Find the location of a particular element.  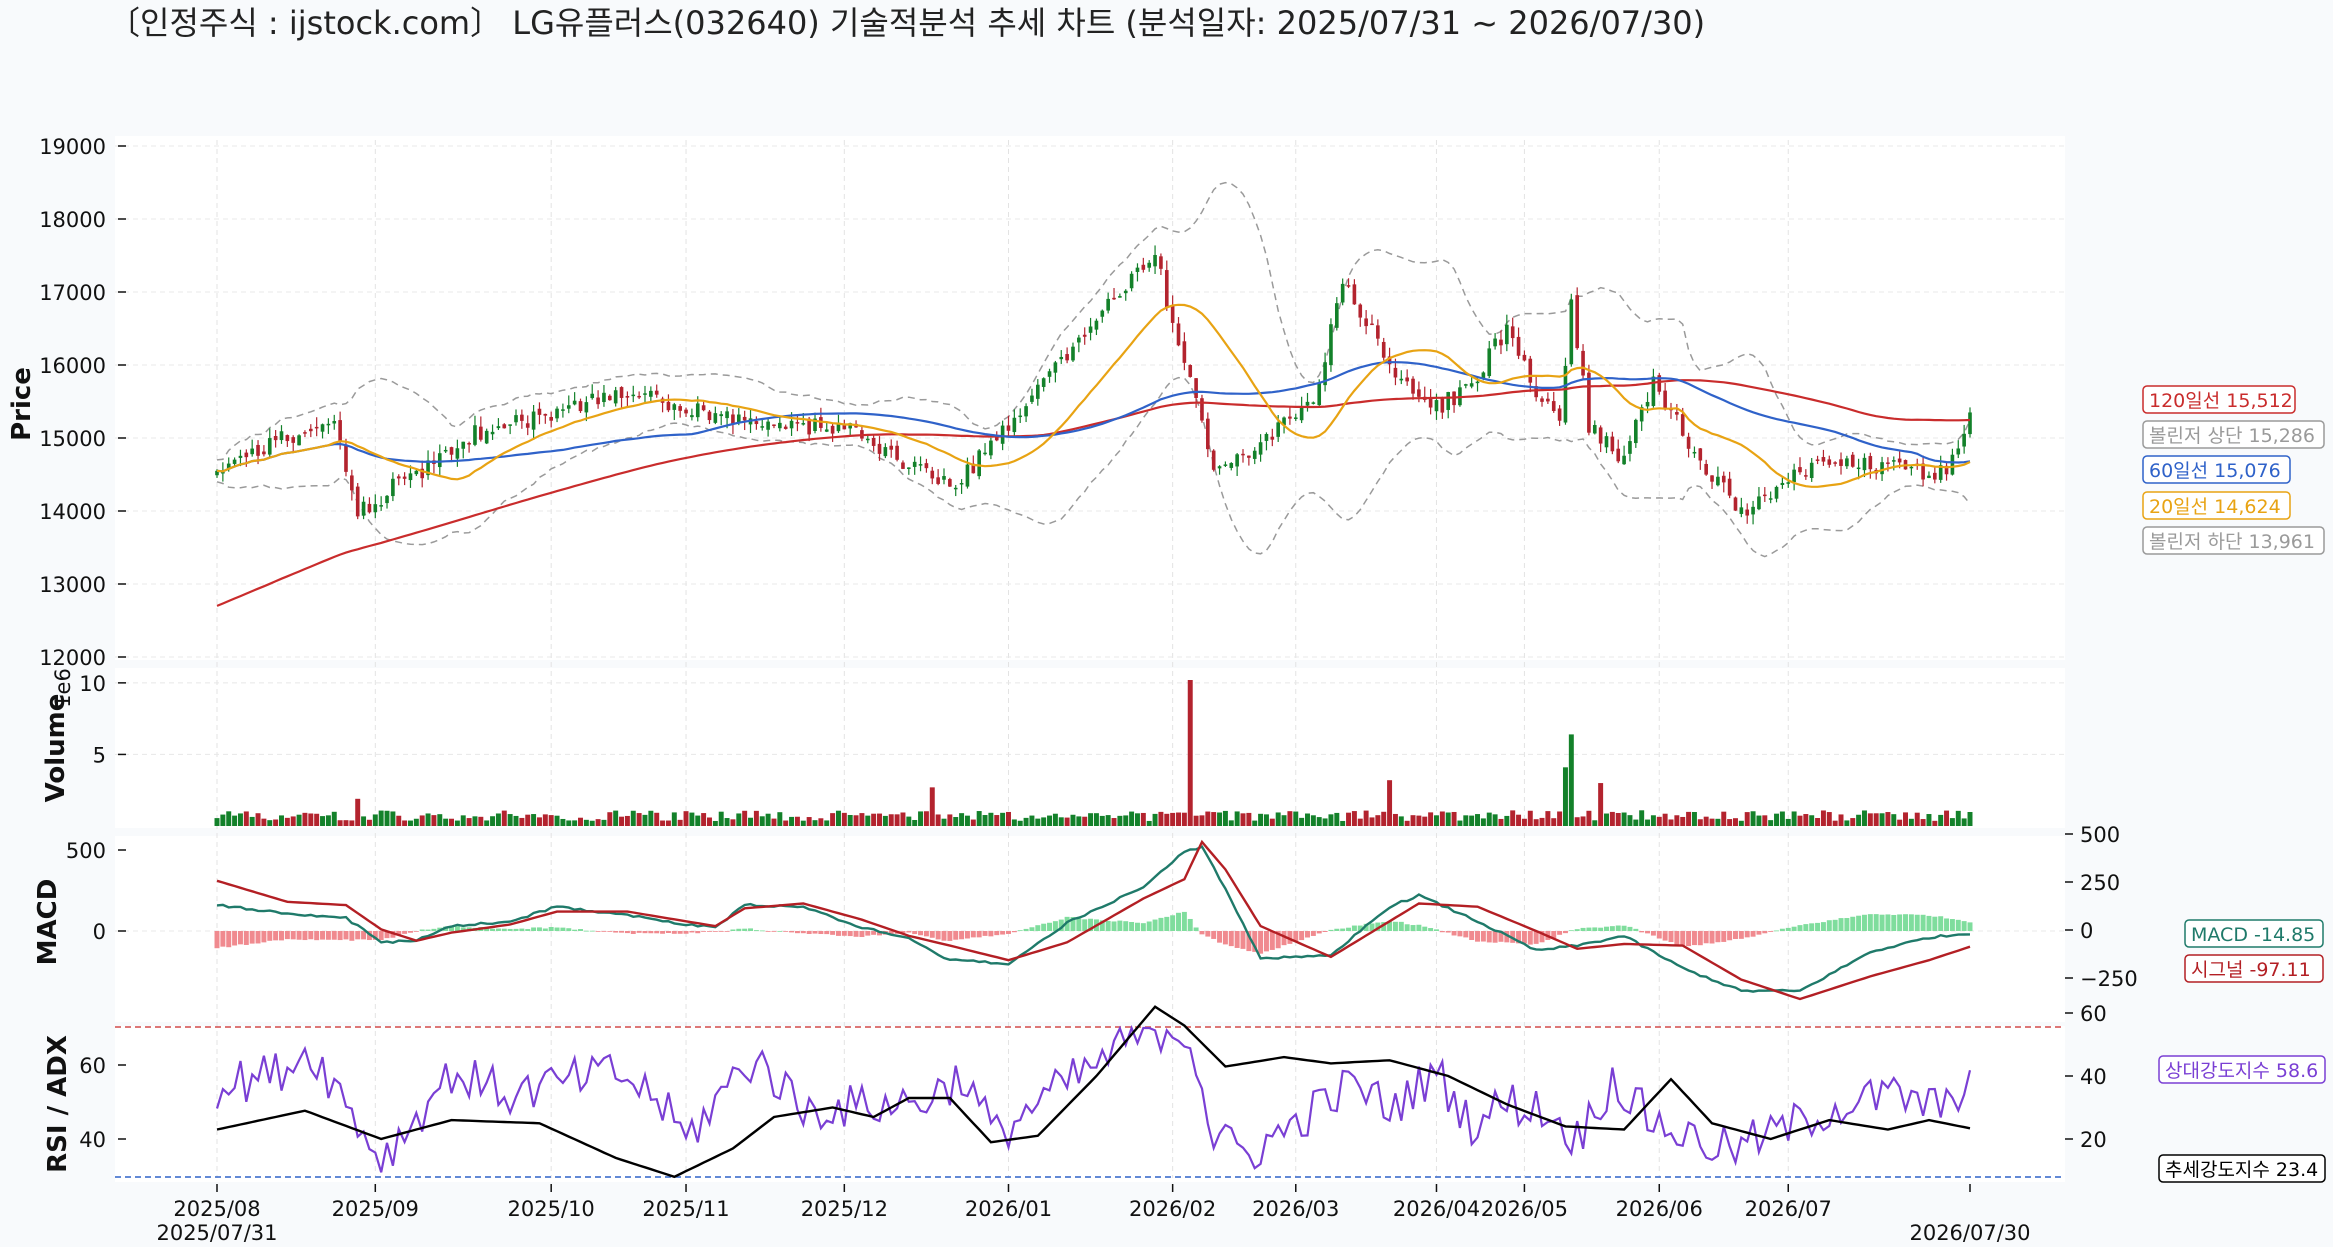

xtick-label-2025/09: 2025/09 is located at coordinates (375, 1209).